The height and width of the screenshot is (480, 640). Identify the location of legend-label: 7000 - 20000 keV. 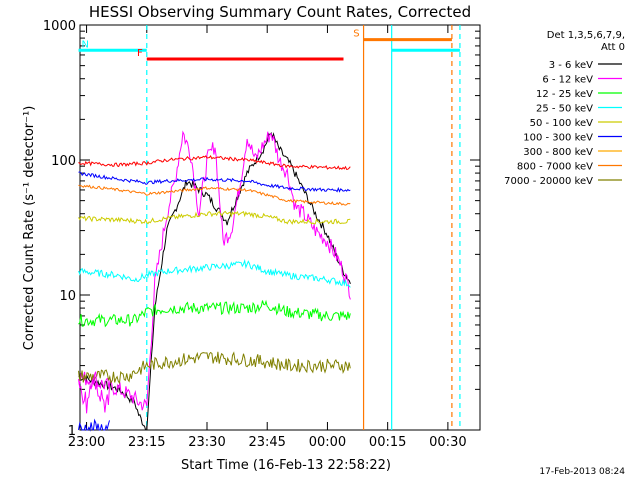
(548, 181).